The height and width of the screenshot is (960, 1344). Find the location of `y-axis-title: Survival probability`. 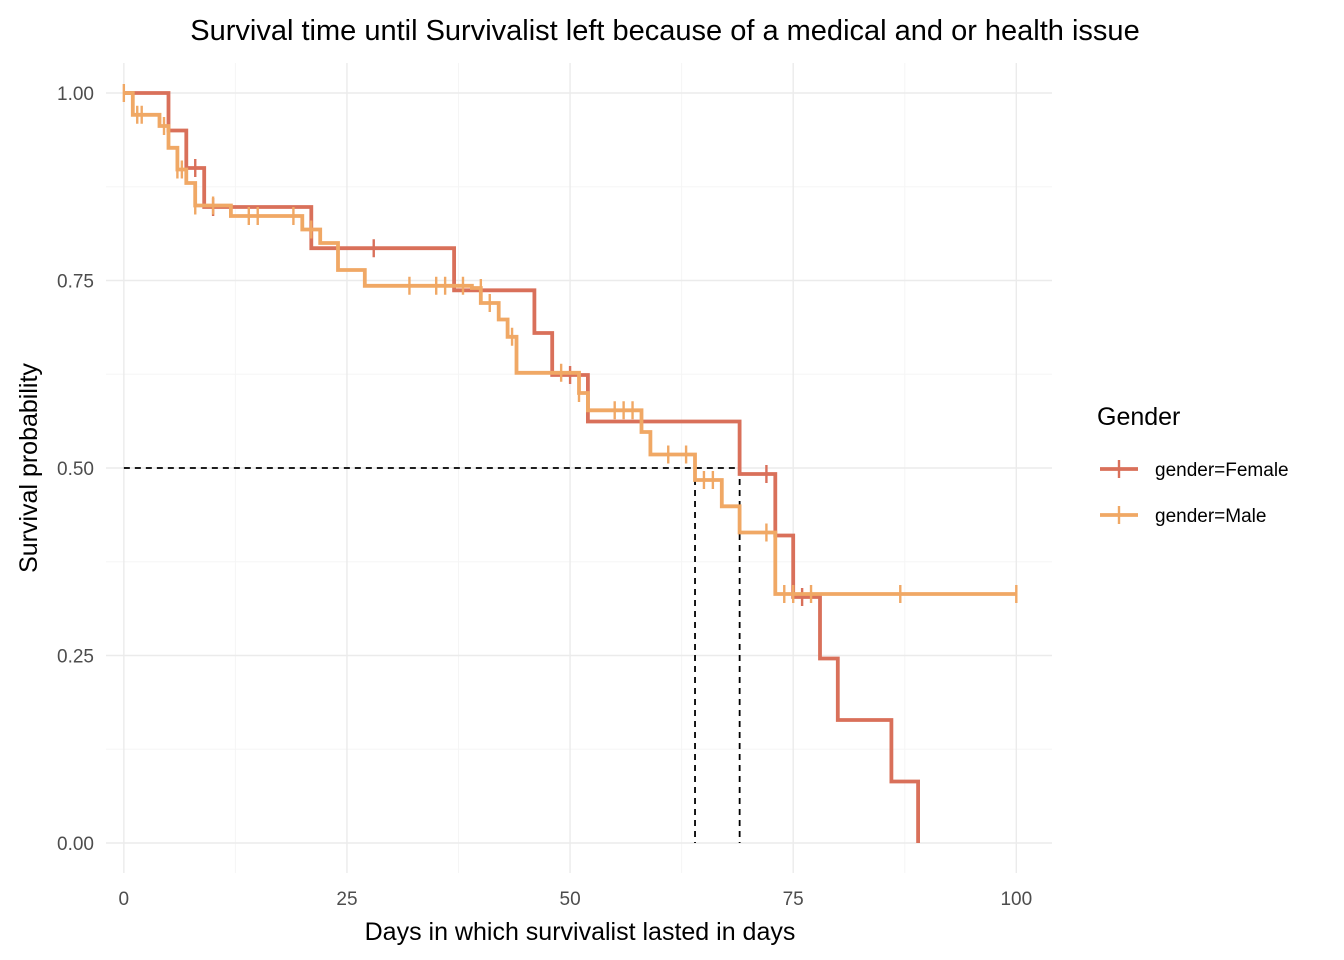

y-axis-title: Survival probability is located at coordinates (29, 468).